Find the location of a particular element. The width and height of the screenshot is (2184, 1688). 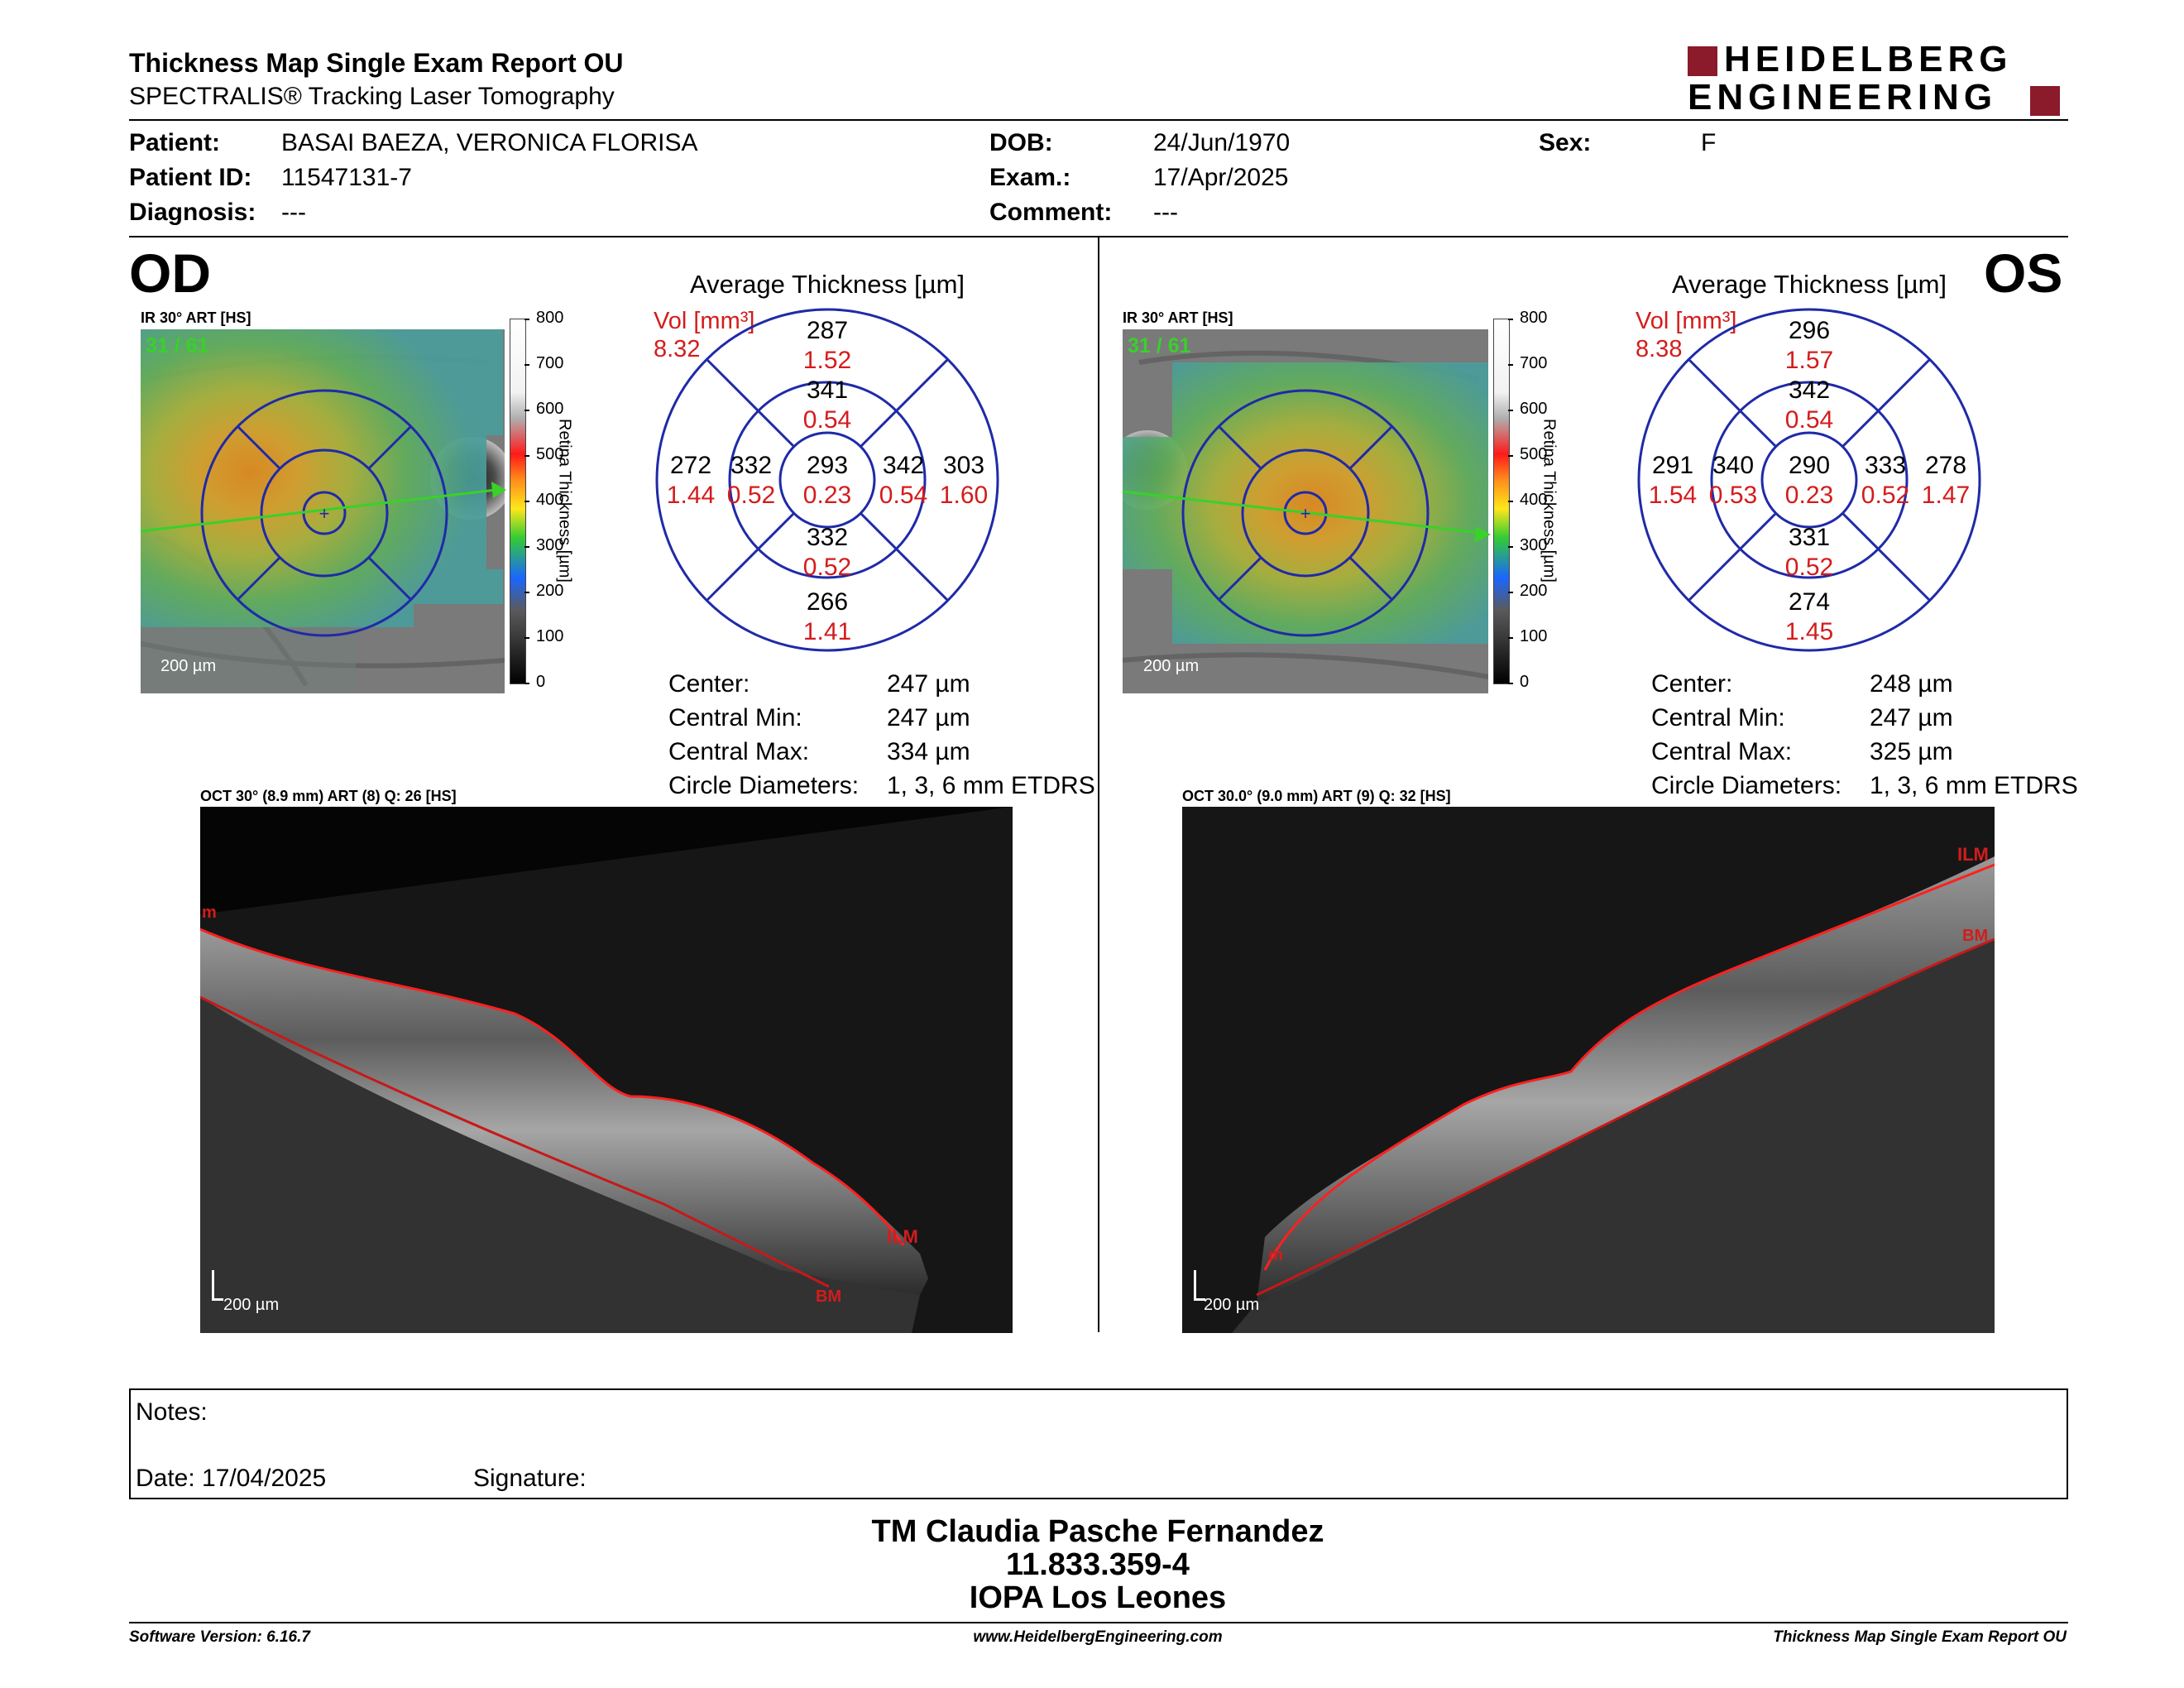

os-grid-left-in-volume: 0.53 is located at coordinates (1733, 495).